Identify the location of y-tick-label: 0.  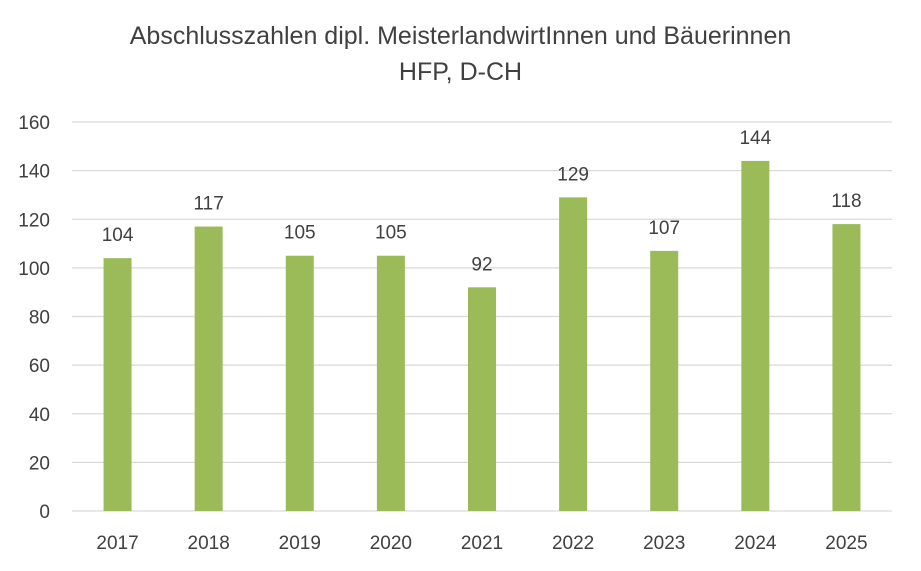
(44, 512).